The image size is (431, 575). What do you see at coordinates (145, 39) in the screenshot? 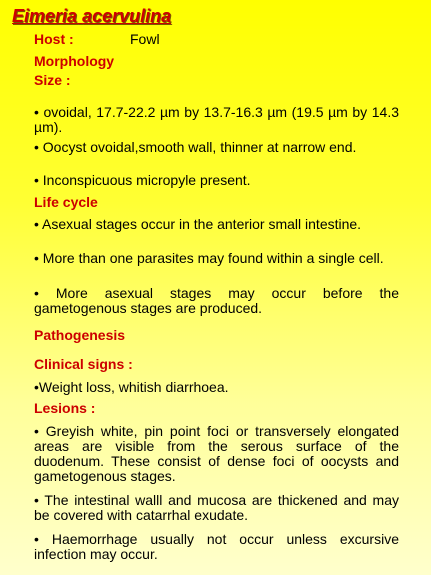
I see `host-value: Fowl` at bounding box center [145, 39].